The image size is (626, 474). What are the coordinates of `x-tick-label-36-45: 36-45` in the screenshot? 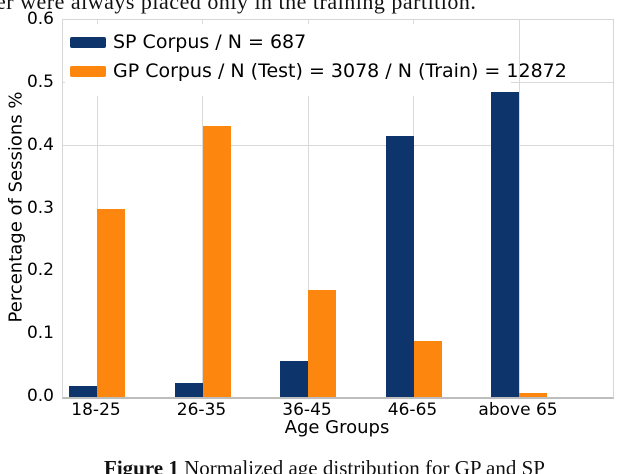 It's located at (307, 410).